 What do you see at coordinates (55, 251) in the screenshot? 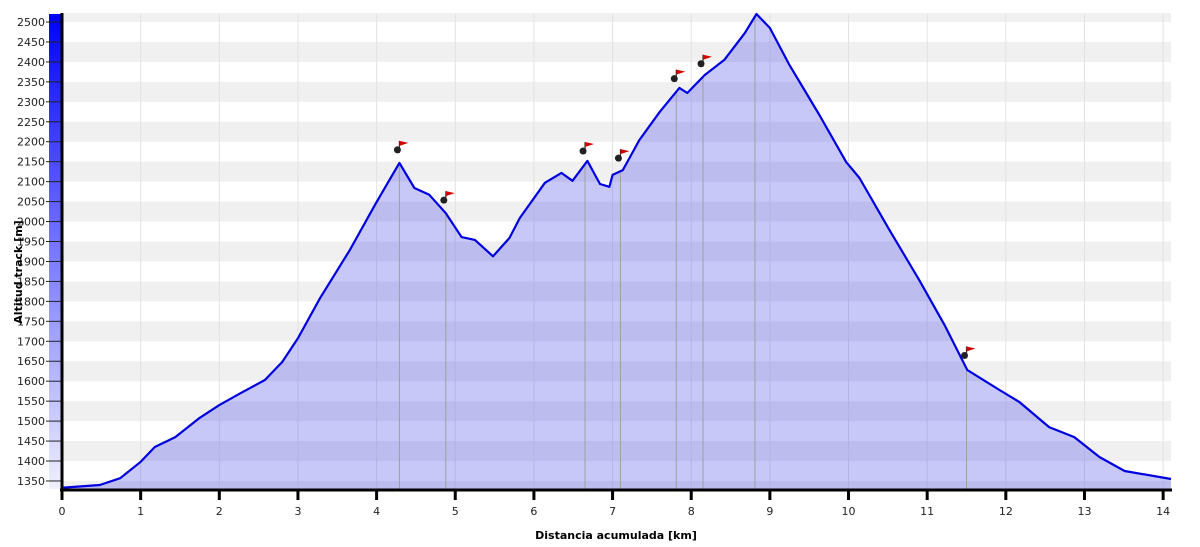
I see `y-axis-gradient-bar` at bounding box center [55, 251].